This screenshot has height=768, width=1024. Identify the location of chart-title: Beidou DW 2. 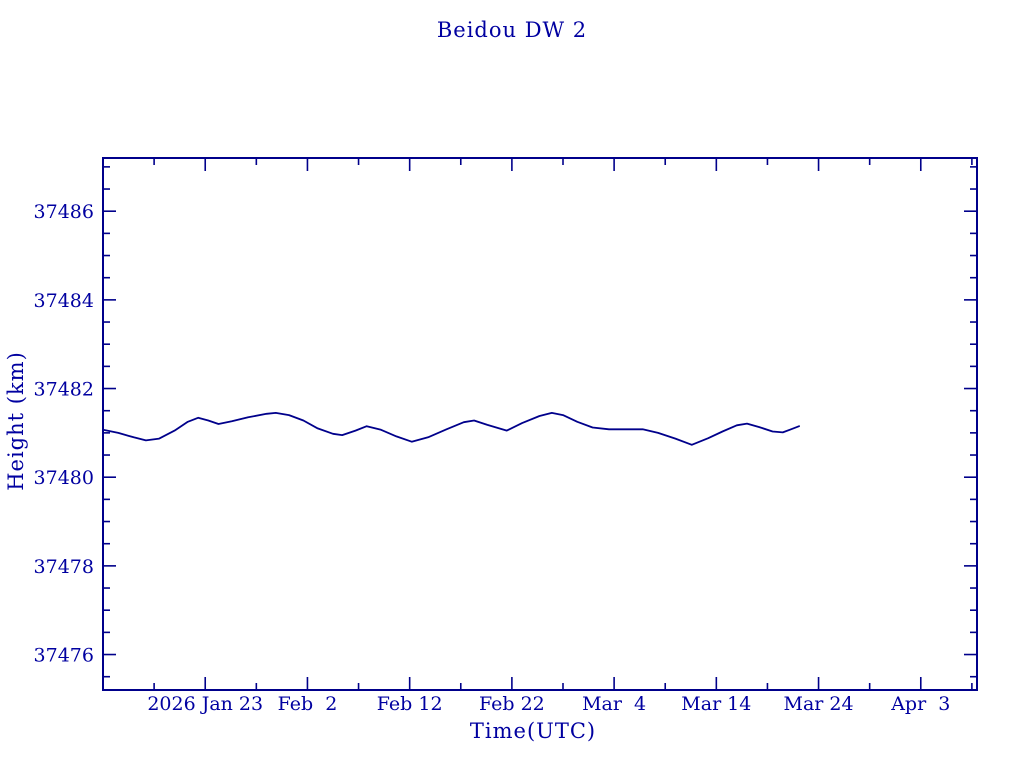
(512, 30).